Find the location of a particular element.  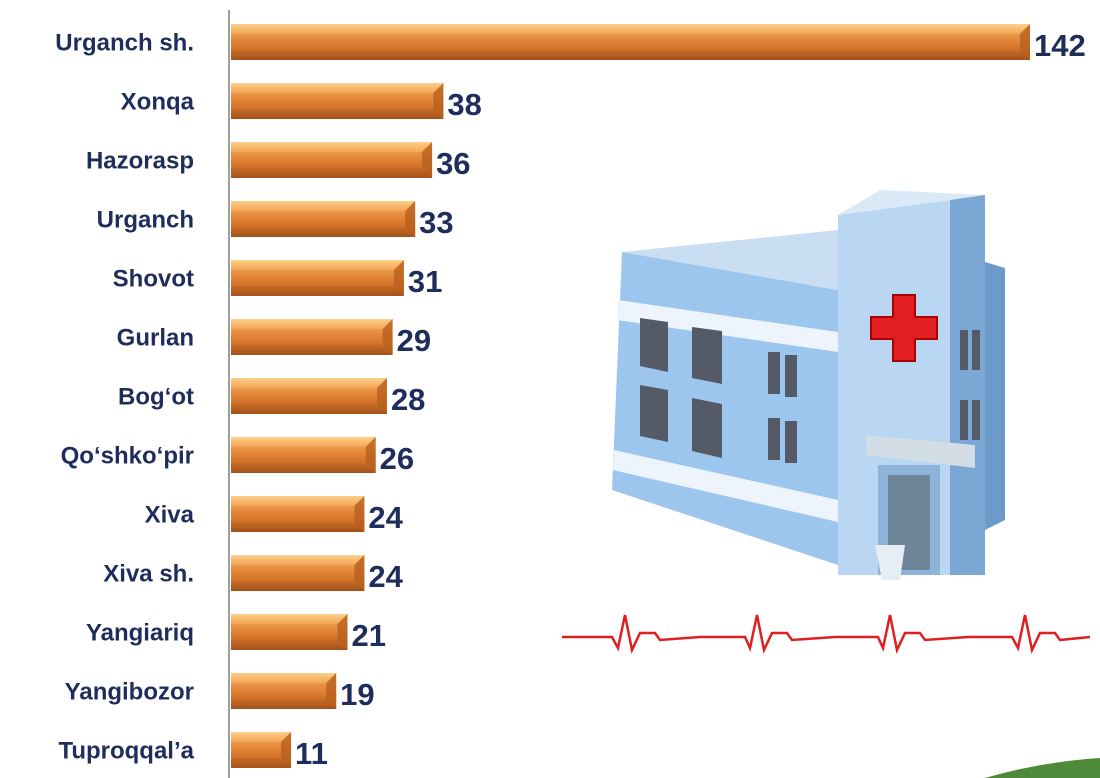

value-label: 38 is located at coordinates (464, 104).